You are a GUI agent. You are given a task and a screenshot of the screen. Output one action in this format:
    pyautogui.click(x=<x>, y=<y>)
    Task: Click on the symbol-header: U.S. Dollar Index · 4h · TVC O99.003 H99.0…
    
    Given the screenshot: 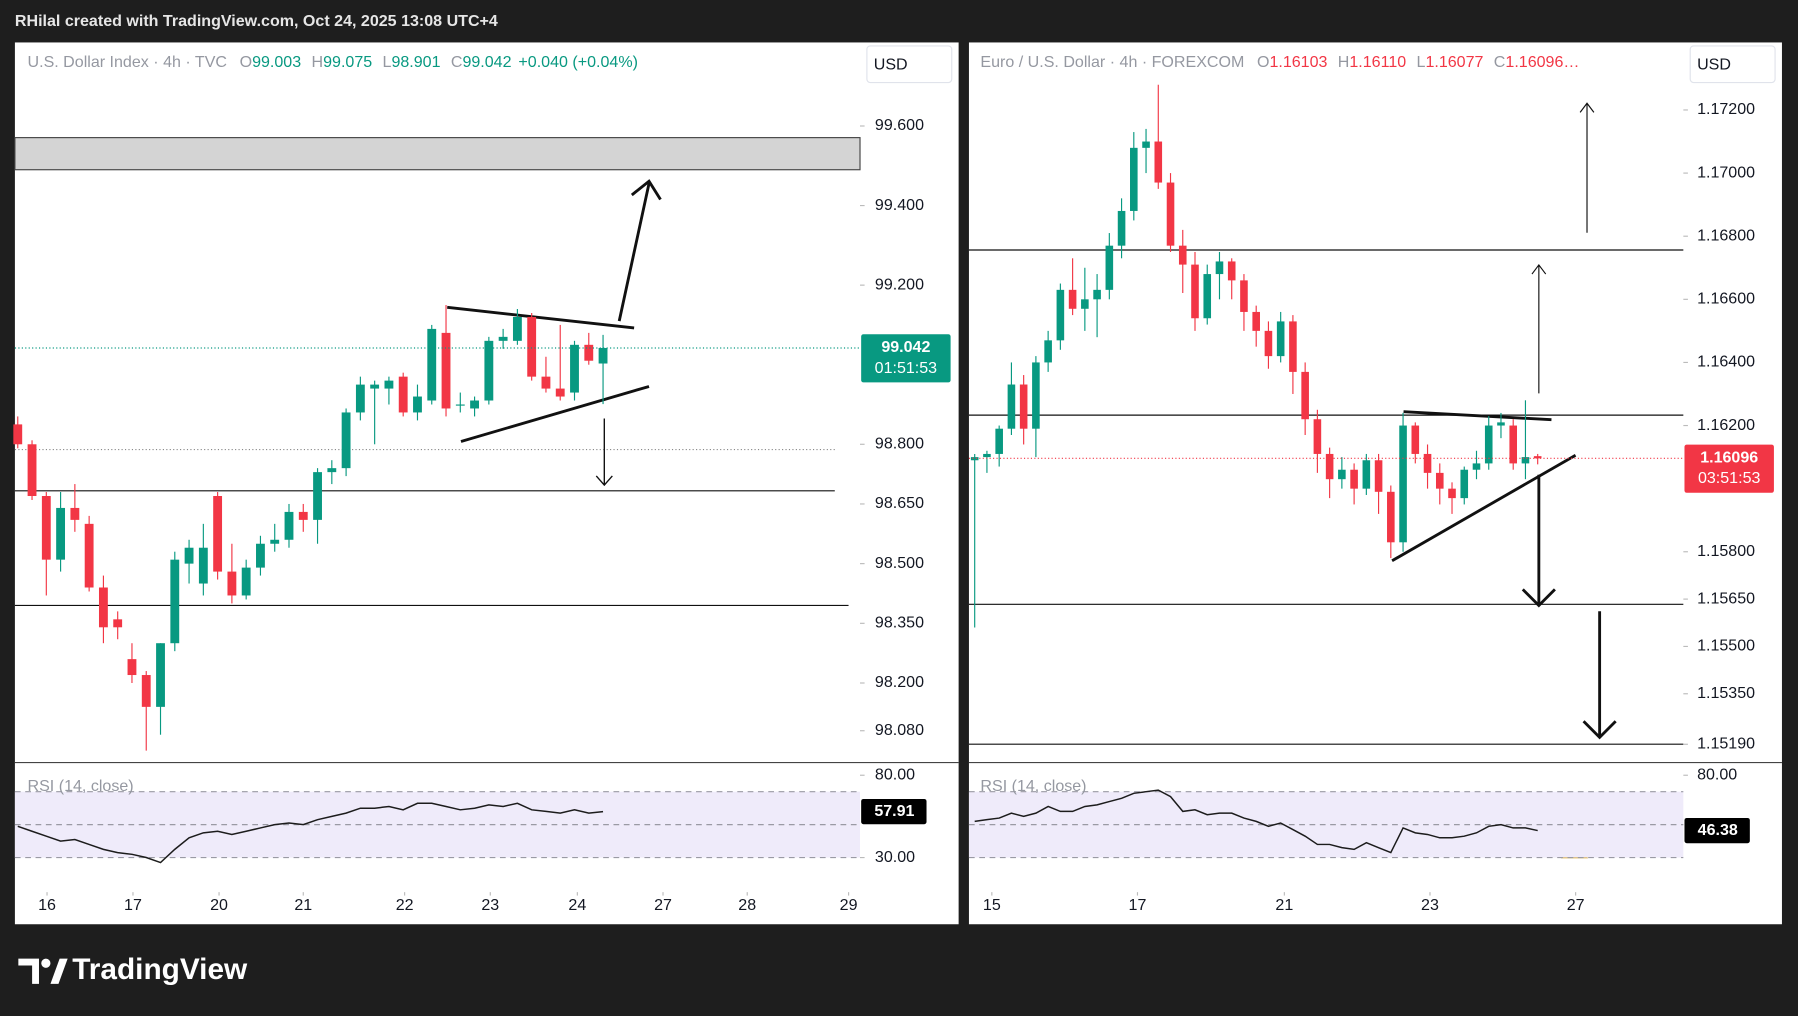 What is the action you would take?
    pyautogui.click(x=333, y=62)
    